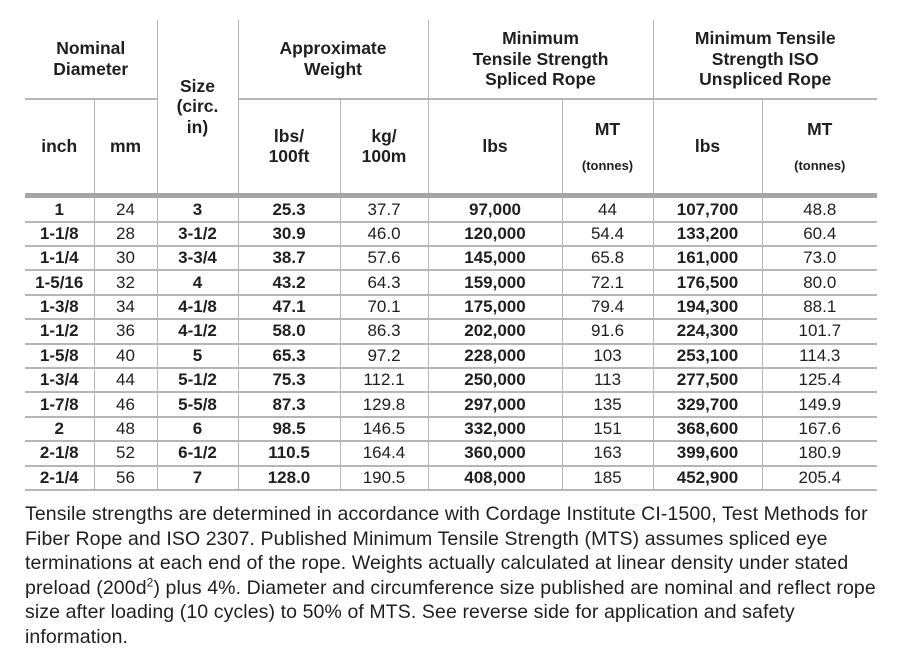 The height and width of the screenshot is (649, 900). Describe the element at coordinates (289, 209) in the screenshot. I see `table-cell: 25.3` at that location.